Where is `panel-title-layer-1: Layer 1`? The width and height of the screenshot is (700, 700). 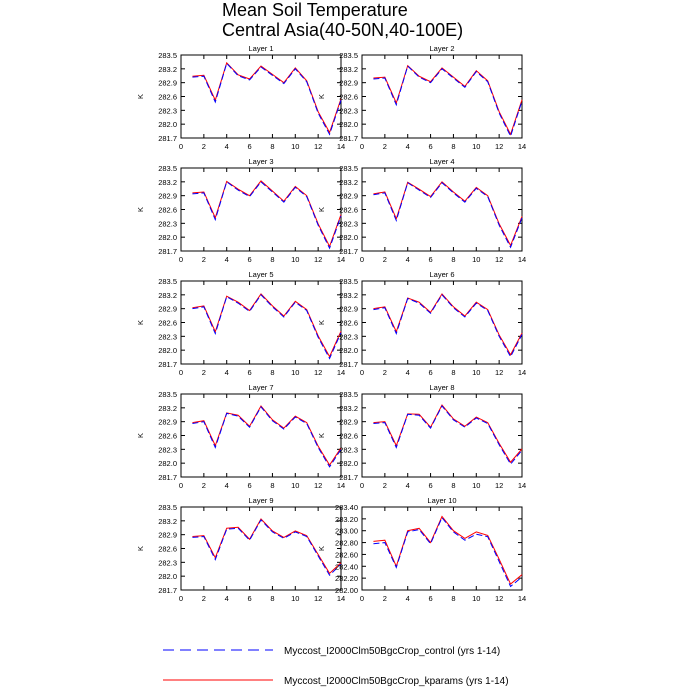
panel-title-layer-1: Layer 1 is located at coordinates (260, 48).